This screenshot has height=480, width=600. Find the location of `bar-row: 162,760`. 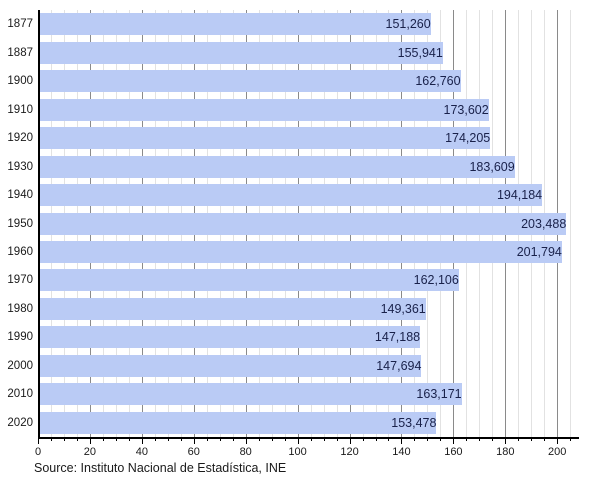

bar-row: 162,760 is located at coordinates (308, 81).